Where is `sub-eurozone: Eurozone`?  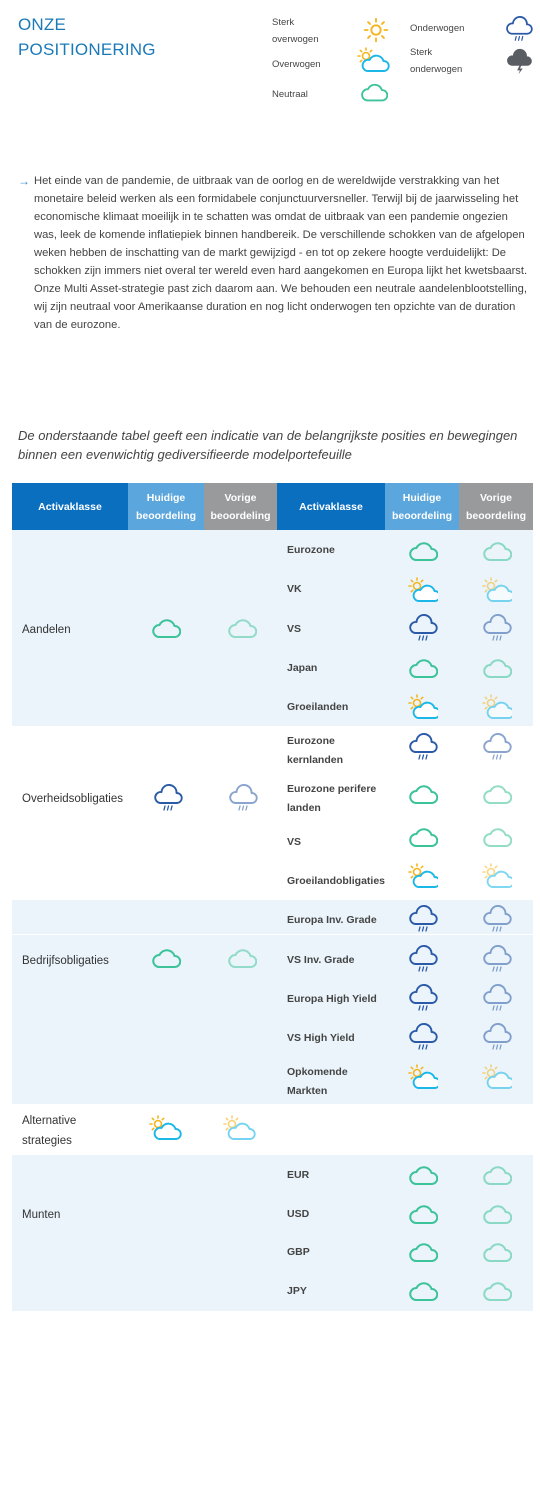 sub-eurozone: Eurozone is located at coordinates (311, 550).